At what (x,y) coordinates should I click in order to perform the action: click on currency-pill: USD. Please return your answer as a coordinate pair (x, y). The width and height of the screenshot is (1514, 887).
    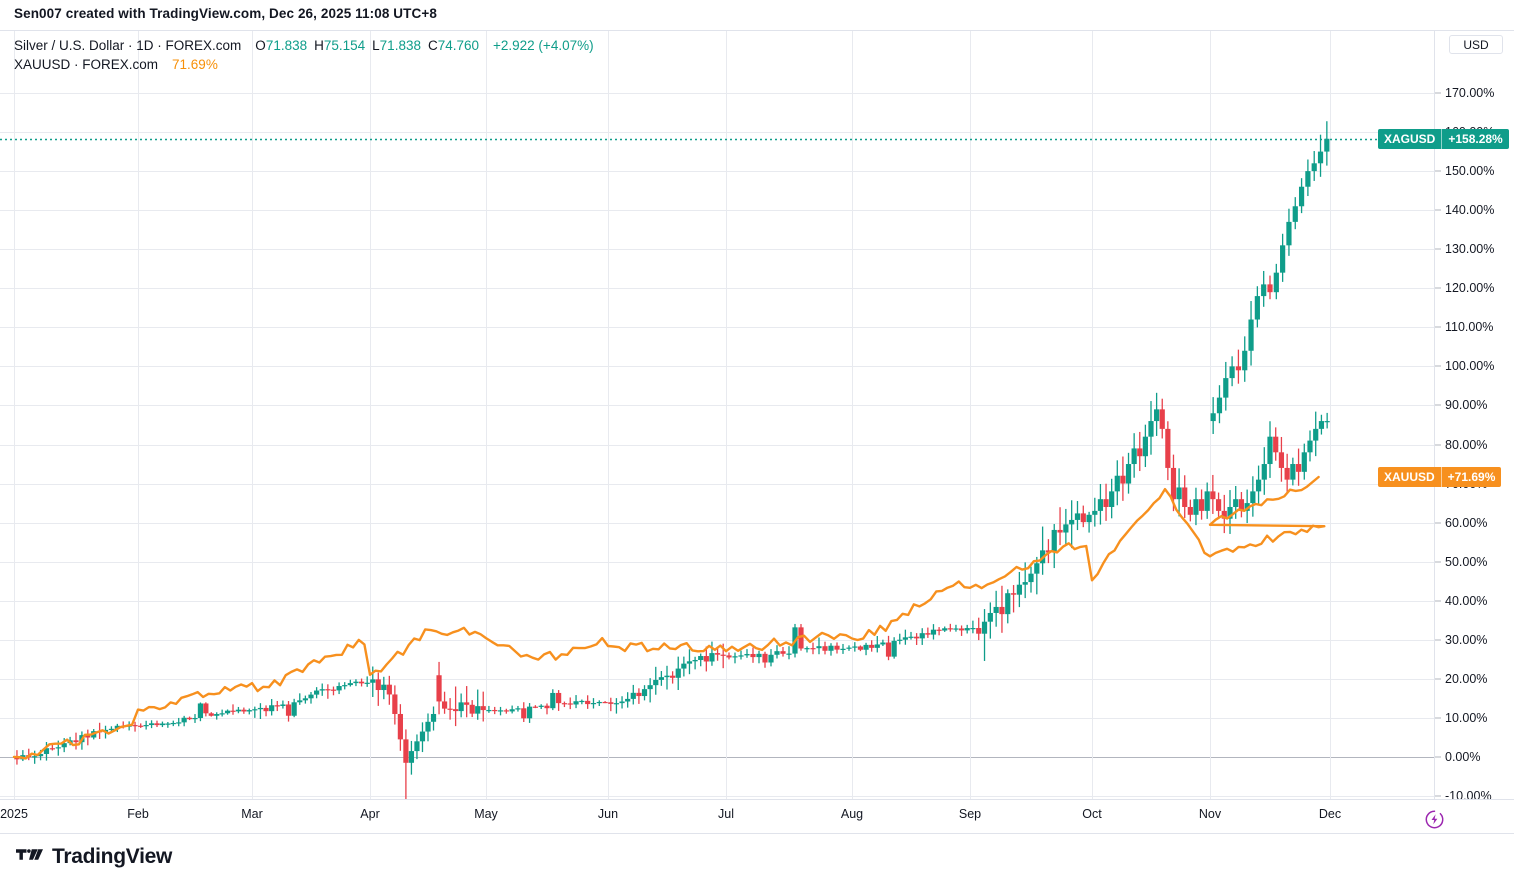
    Looking at the image, I should click on (1476, 44).